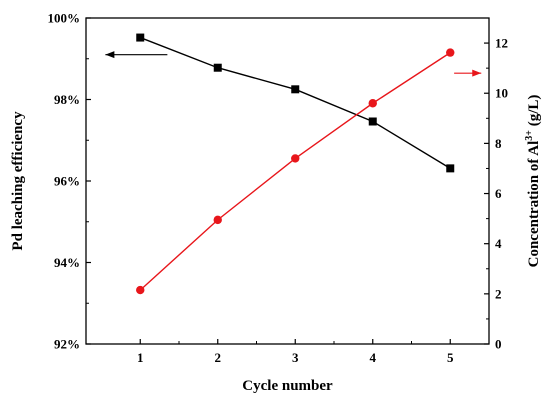  What do you see at coordinates (287, 386) in the screenshot?
I see `x-axis-title: Cycle number` at bounding box center [287, 386].